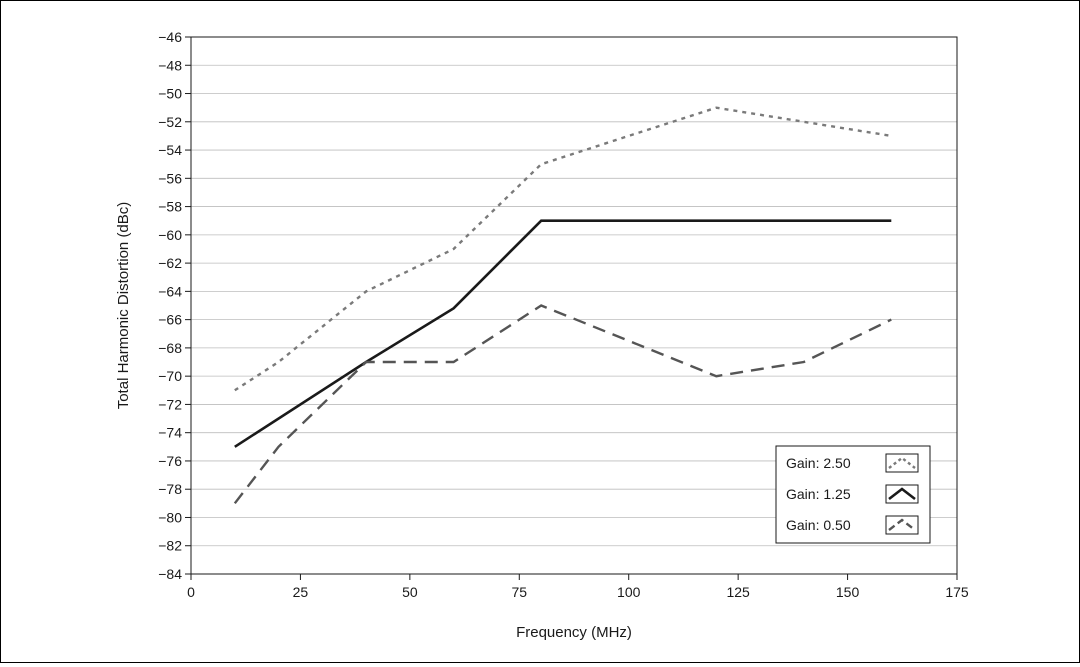 This screenshot has height=667, width=1080. What do you see at coordinates (170, 291) in the screenshot?
I see `y-tick-label: −64` at bounding box center [170, 291].